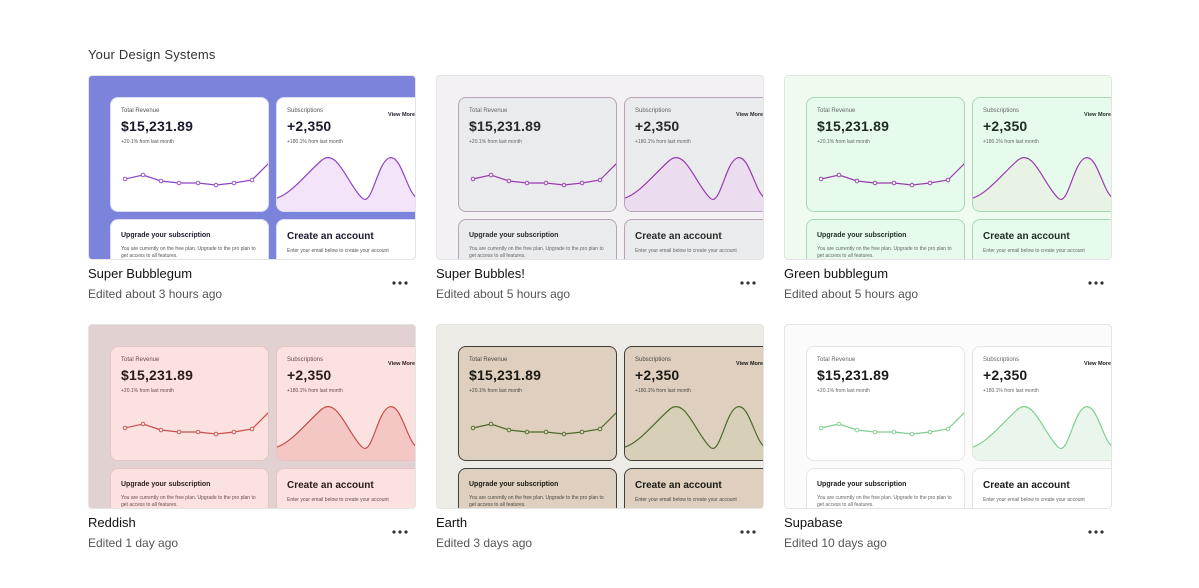 This screenshot has width=1199, height=588. Describe the element at coordinates (133, 543) in the screenshot. I see `design-system-edited-time: Edited 1 day ago` at that location.